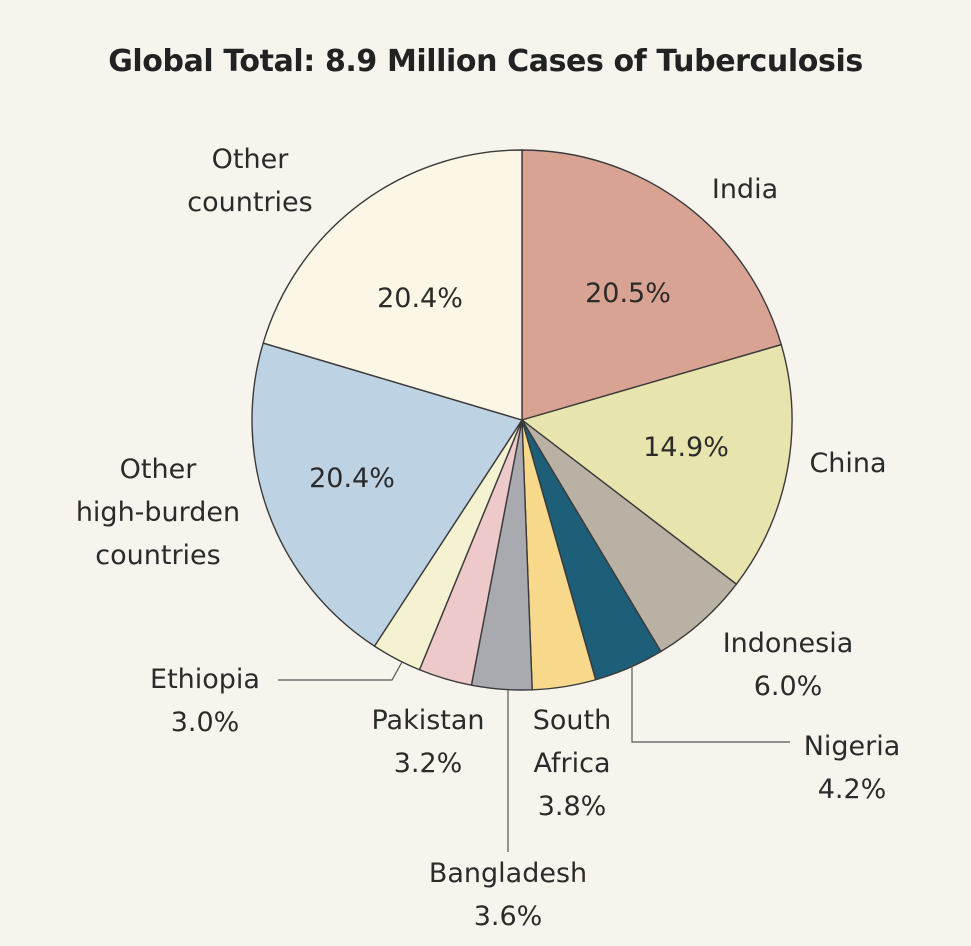 Image resolution: width=971 pixels, height=946 pixels. I want to click on leader-line-nigeria, so click(710, 703).